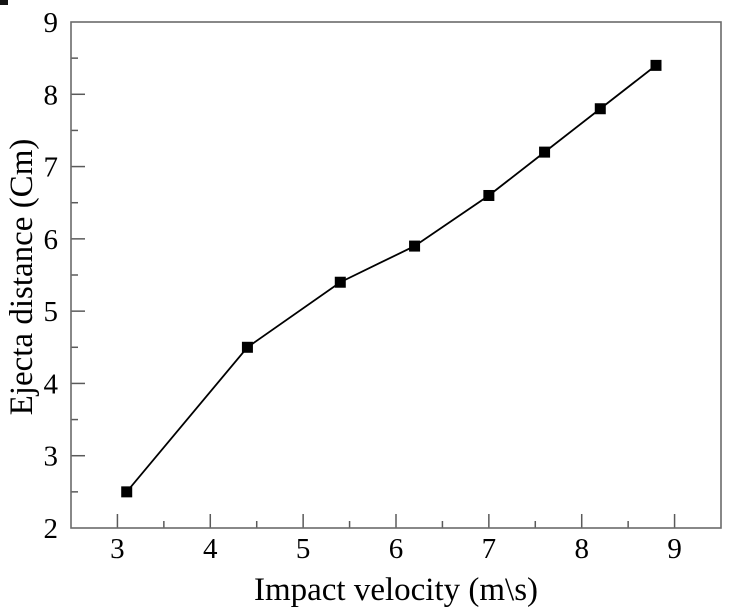 This screenshot has height=610, width=738. I want to click on x-tick-label: 4, so click(210, 549).